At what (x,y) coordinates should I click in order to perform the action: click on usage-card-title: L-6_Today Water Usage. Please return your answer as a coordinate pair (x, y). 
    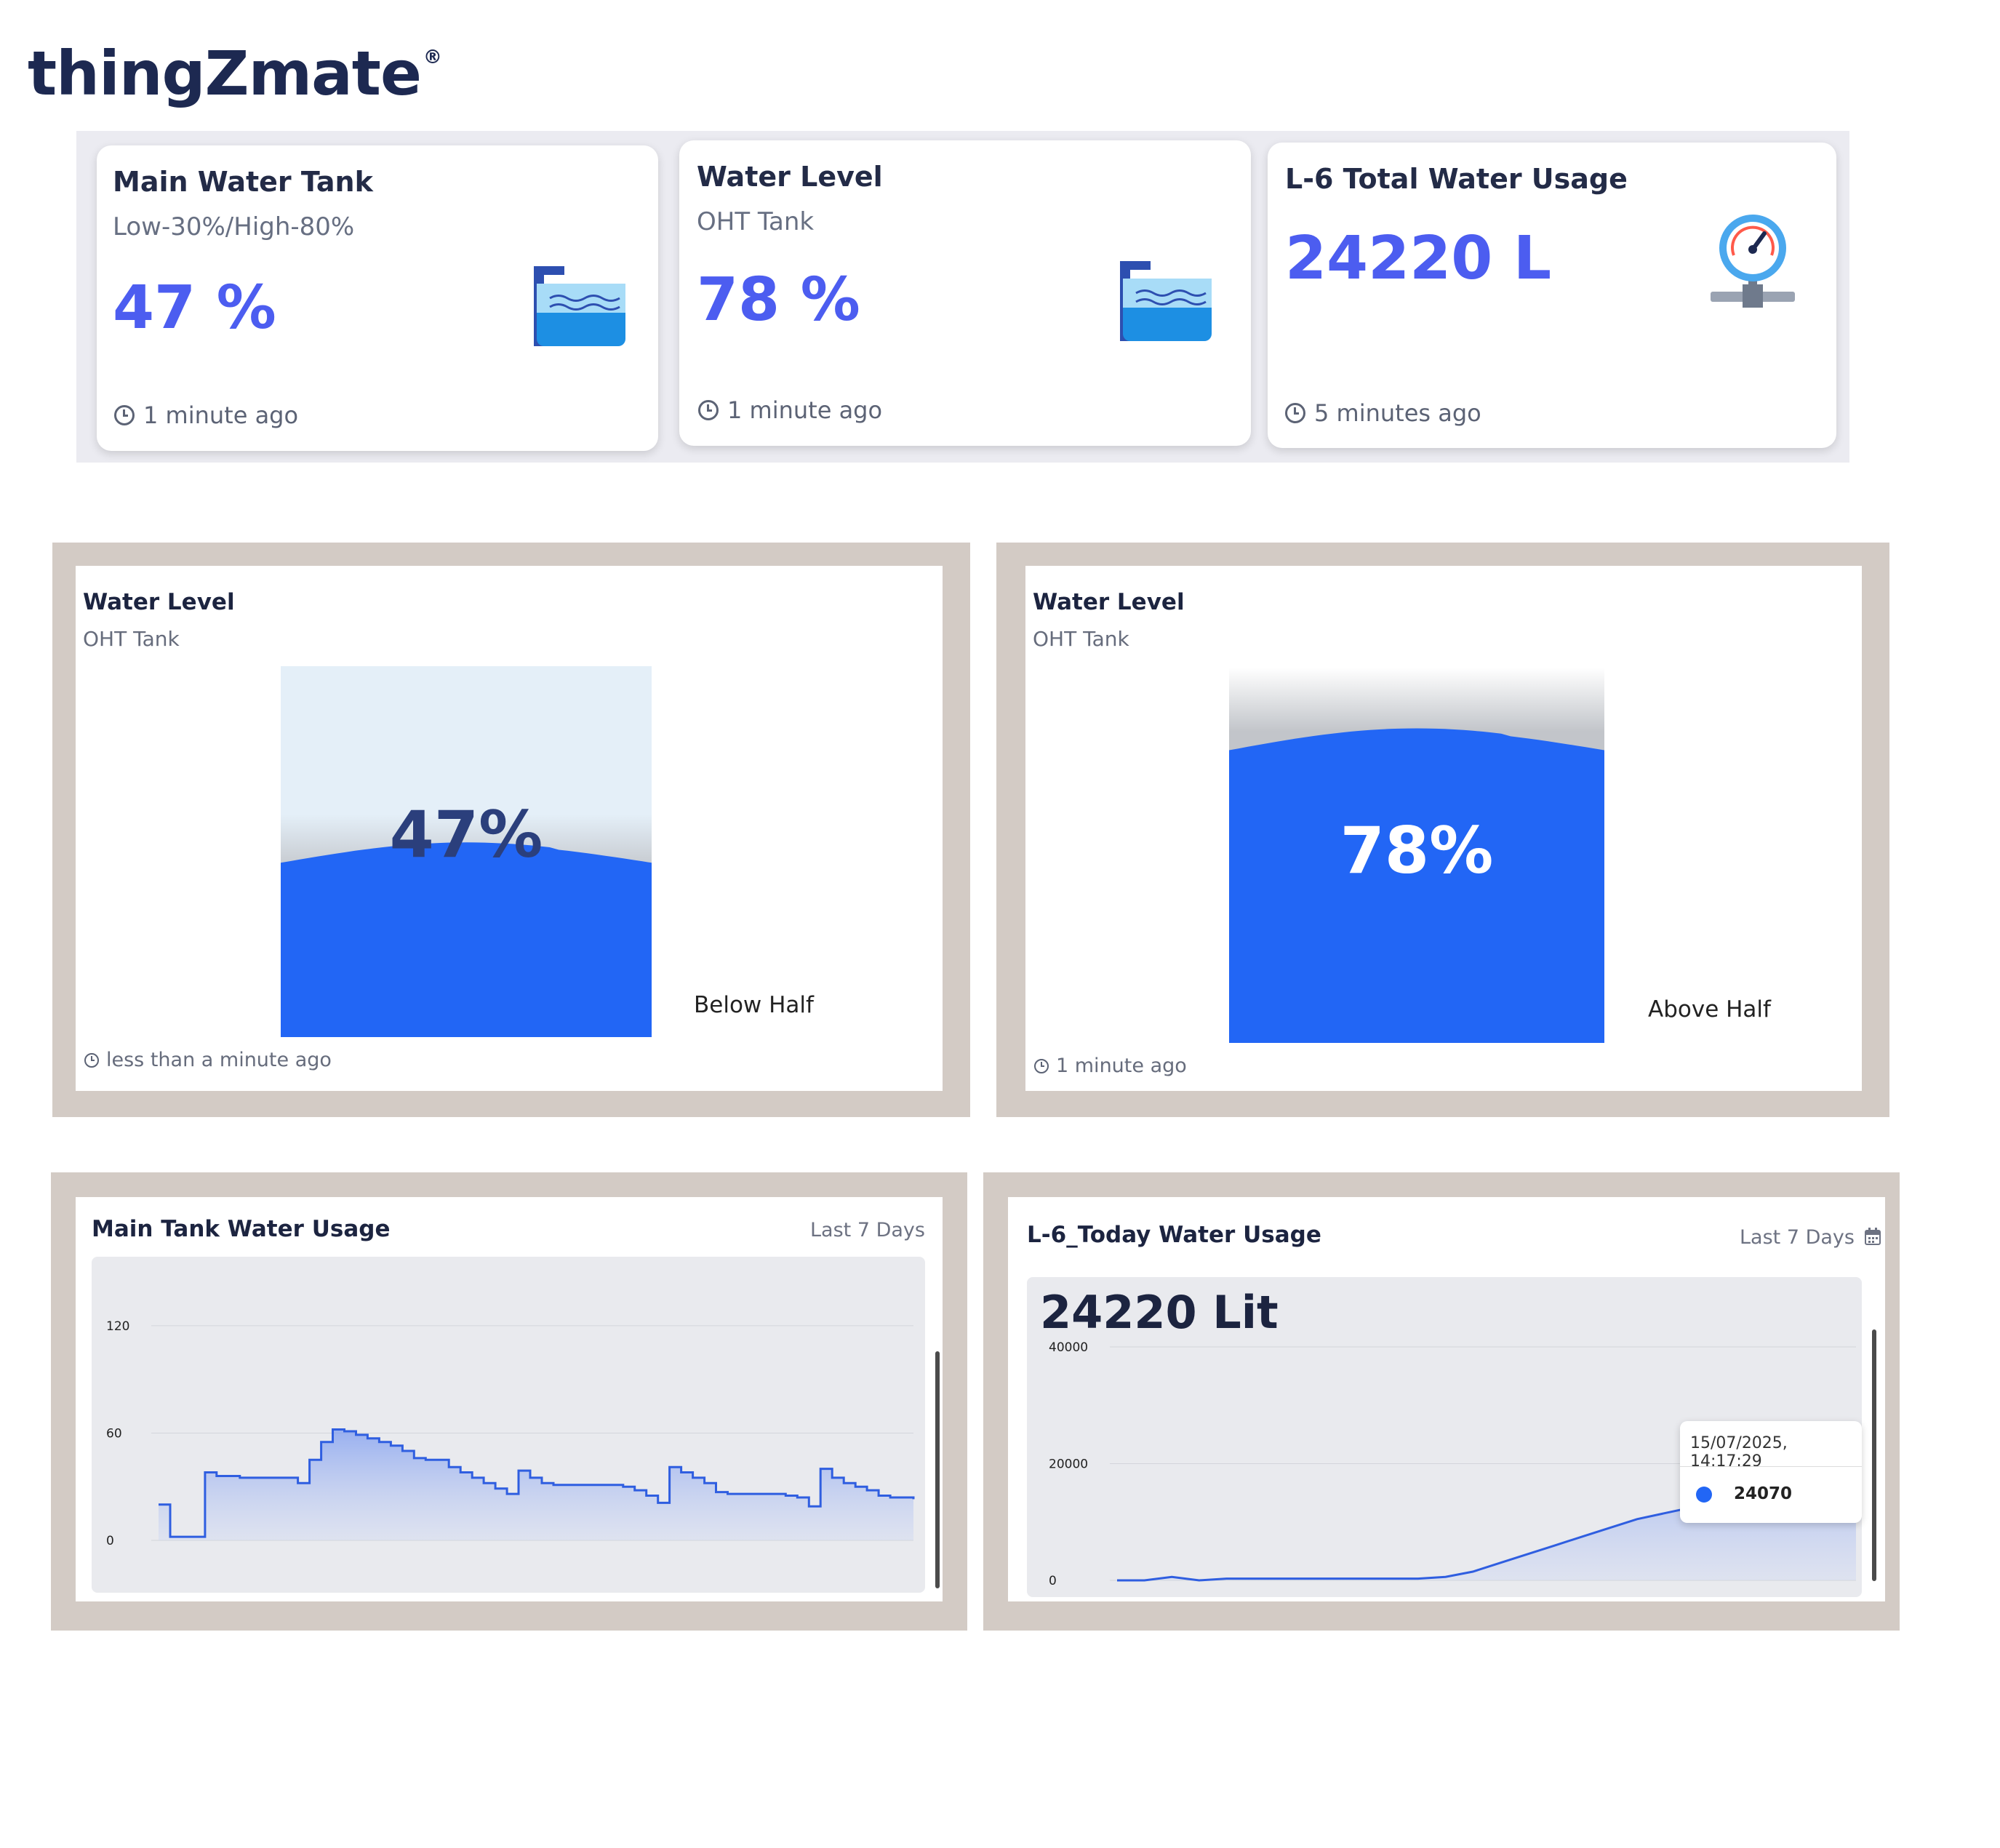
    Looking at the image, I should click on (1174, 1235).